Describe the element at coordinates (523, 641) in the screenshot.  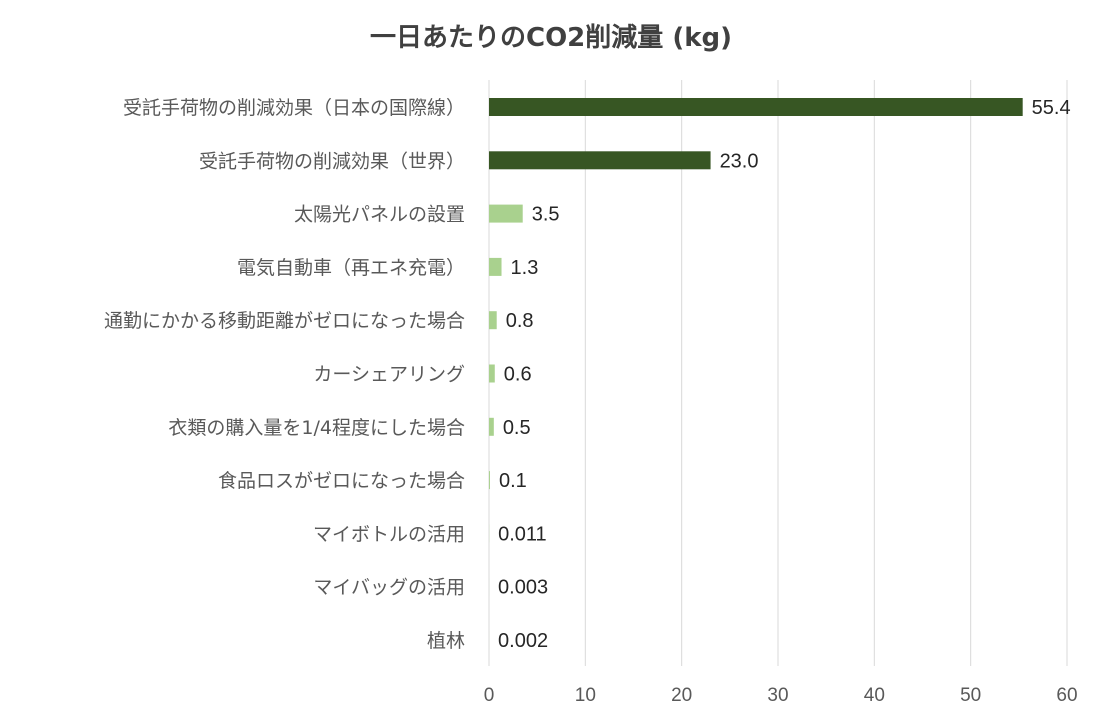
I see `value-label: 0.002` at that location.